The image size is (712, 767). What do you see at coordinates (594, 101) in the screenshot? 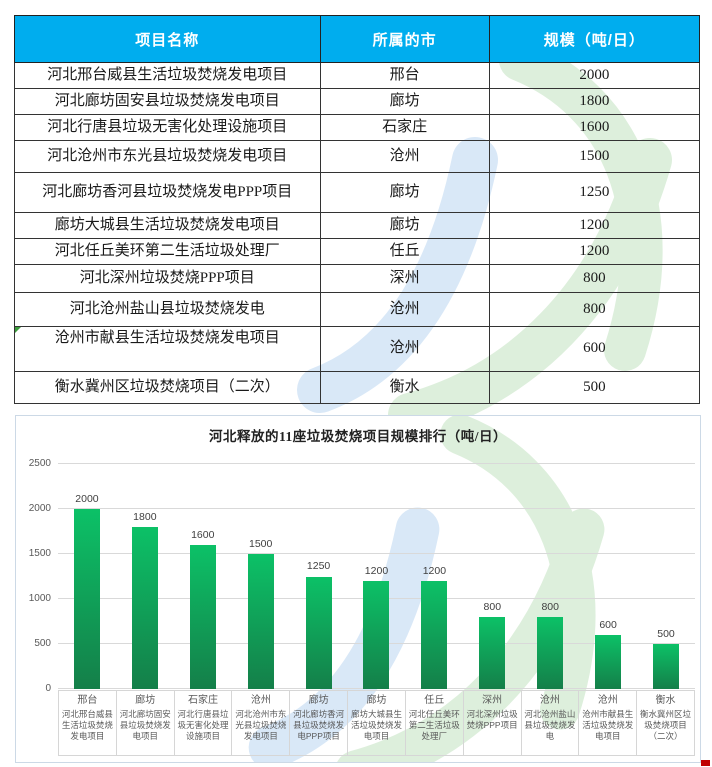
I see `scale-cell: 1800` at bounding box center [594, 101].